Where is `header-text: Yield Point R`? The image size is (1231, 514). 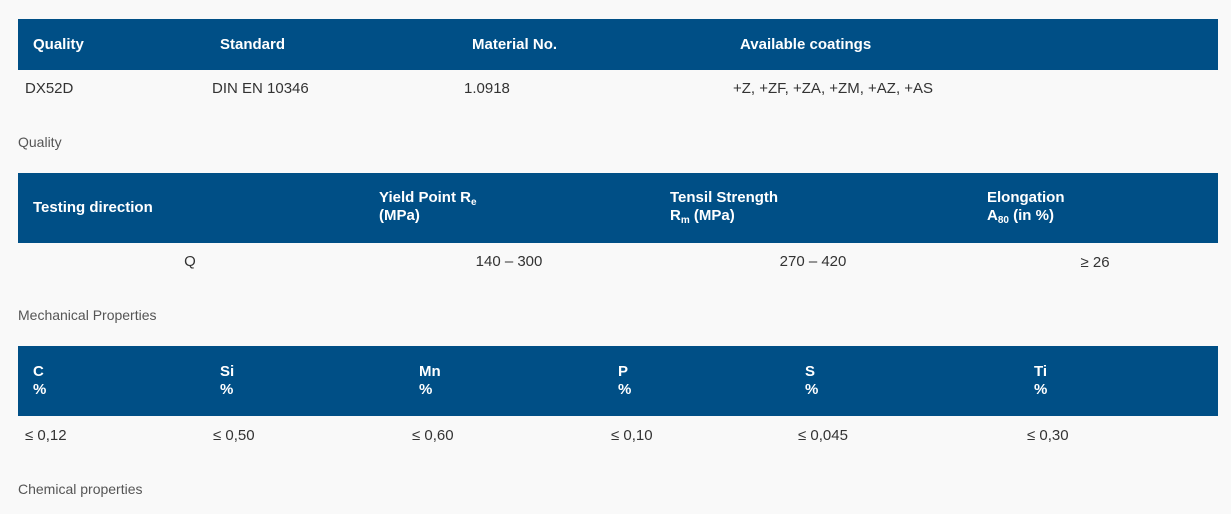
header-text: Yield Point R is located at coordinates (425, 197).